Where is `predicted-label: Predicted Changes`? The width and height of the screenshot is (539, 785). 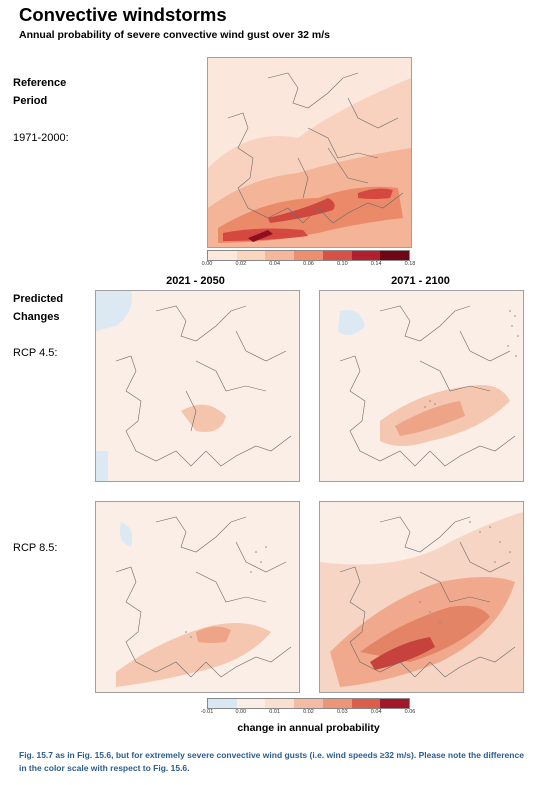 predicted-label: Predicted Changes is located at coordinates (38, 308).